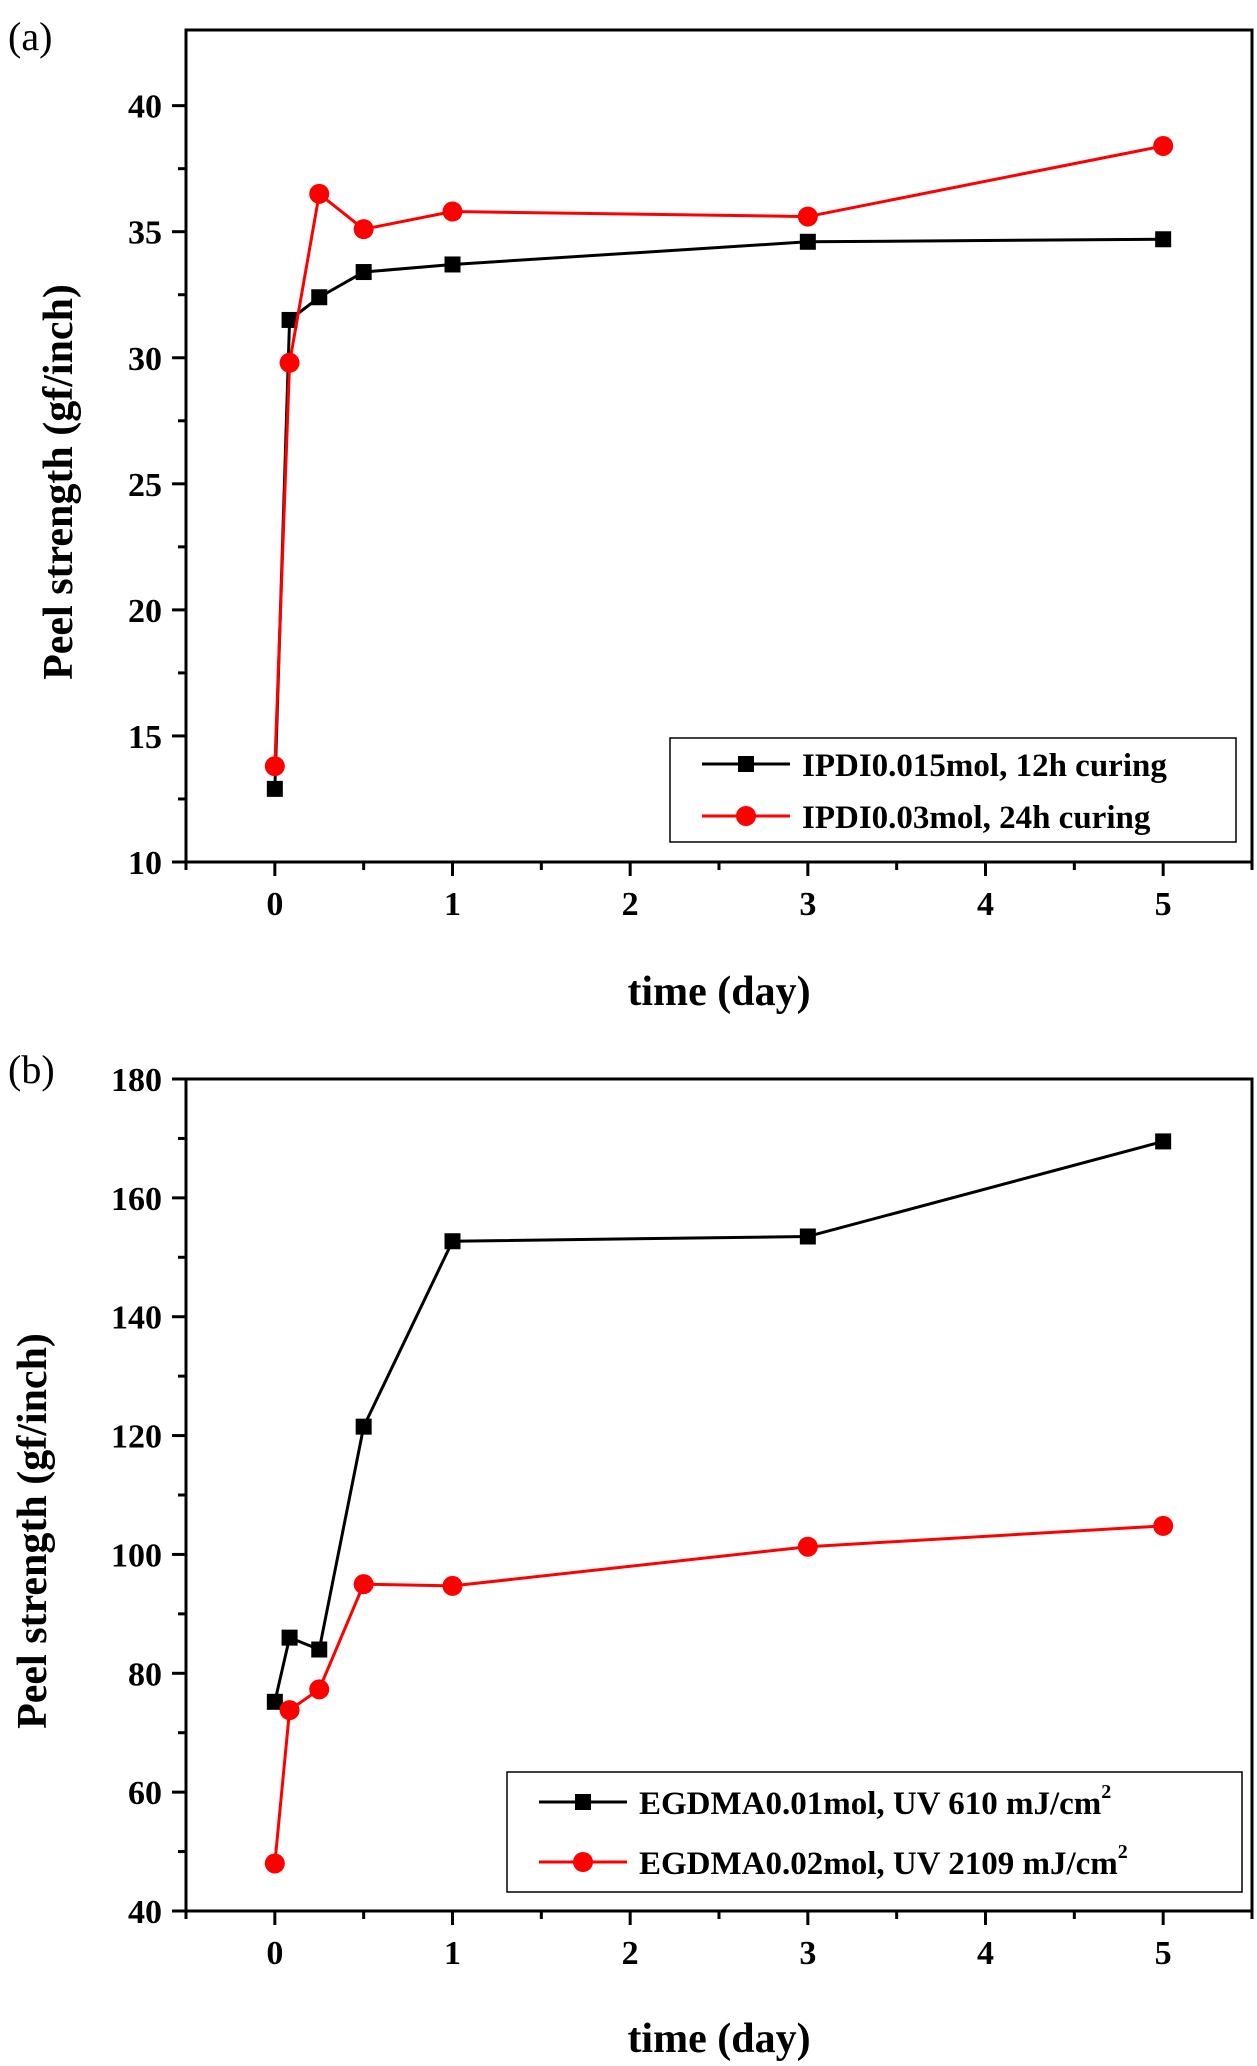 The height and width of the screenshot is (2066, 1257). Describe the element at coordinates (136, 1437) in the screenshot. I see `y-tick-label: 120` at that location.